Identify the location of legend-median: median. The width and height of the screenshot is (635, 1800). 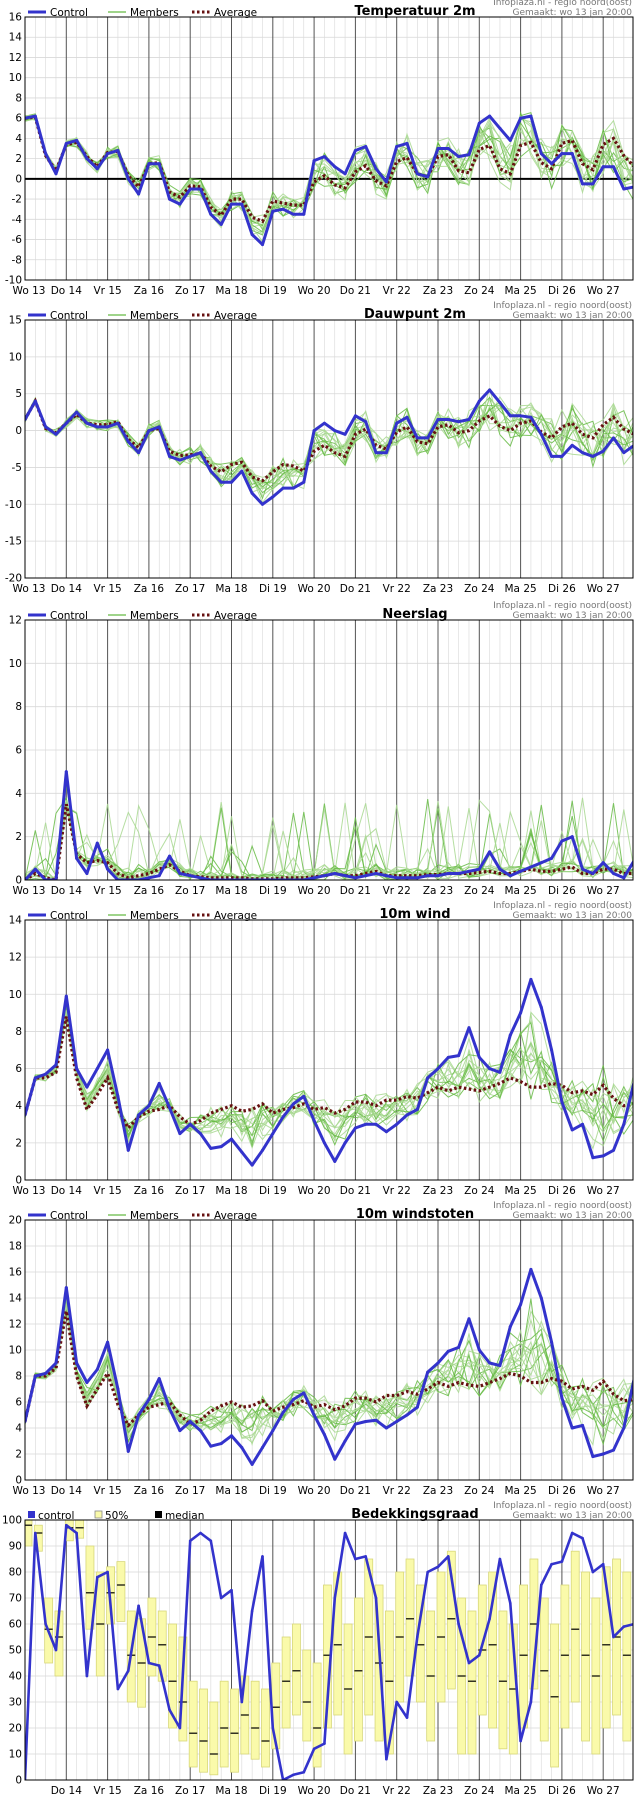
(184, 1516).